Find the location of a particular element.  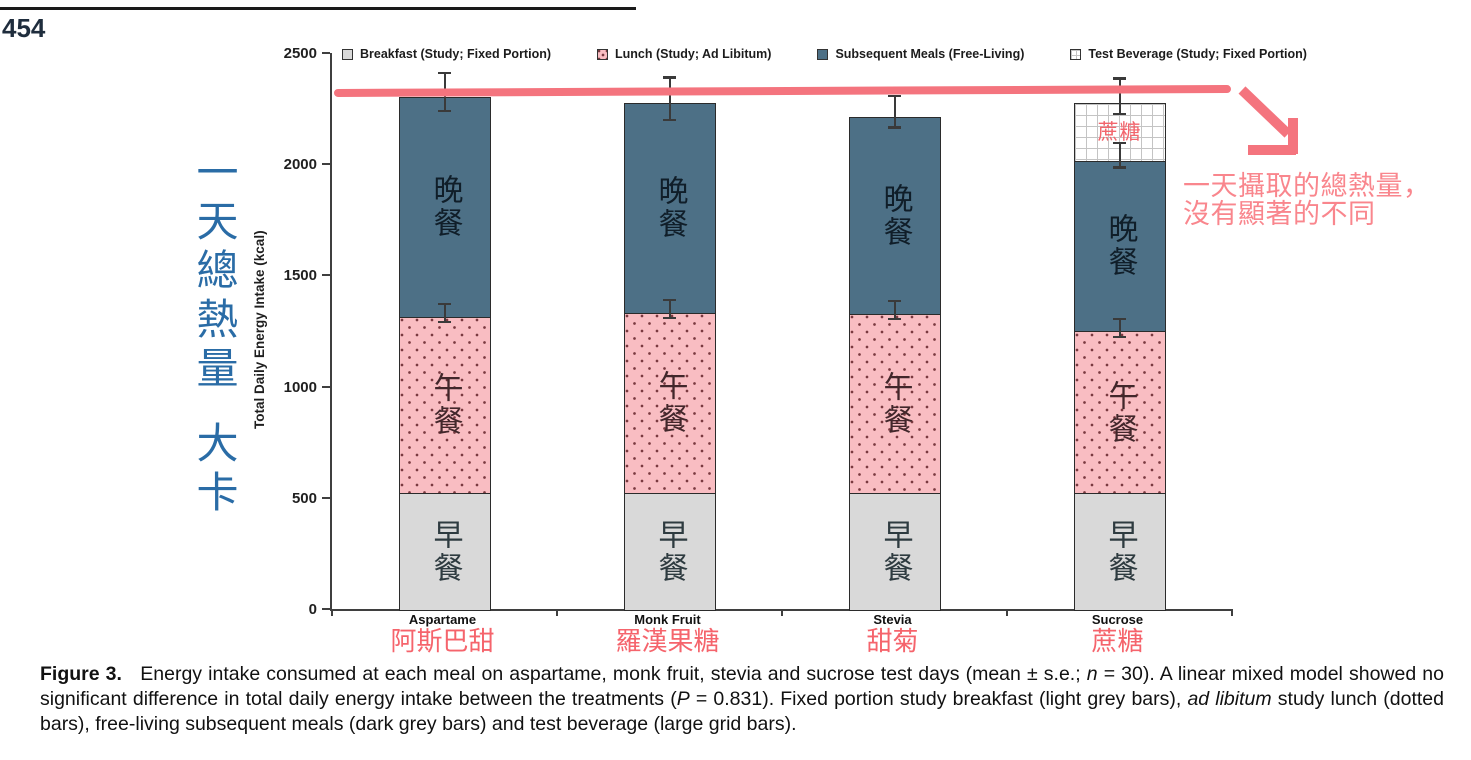

beverage-swatch-icon is located at coordinates (1076, 54).